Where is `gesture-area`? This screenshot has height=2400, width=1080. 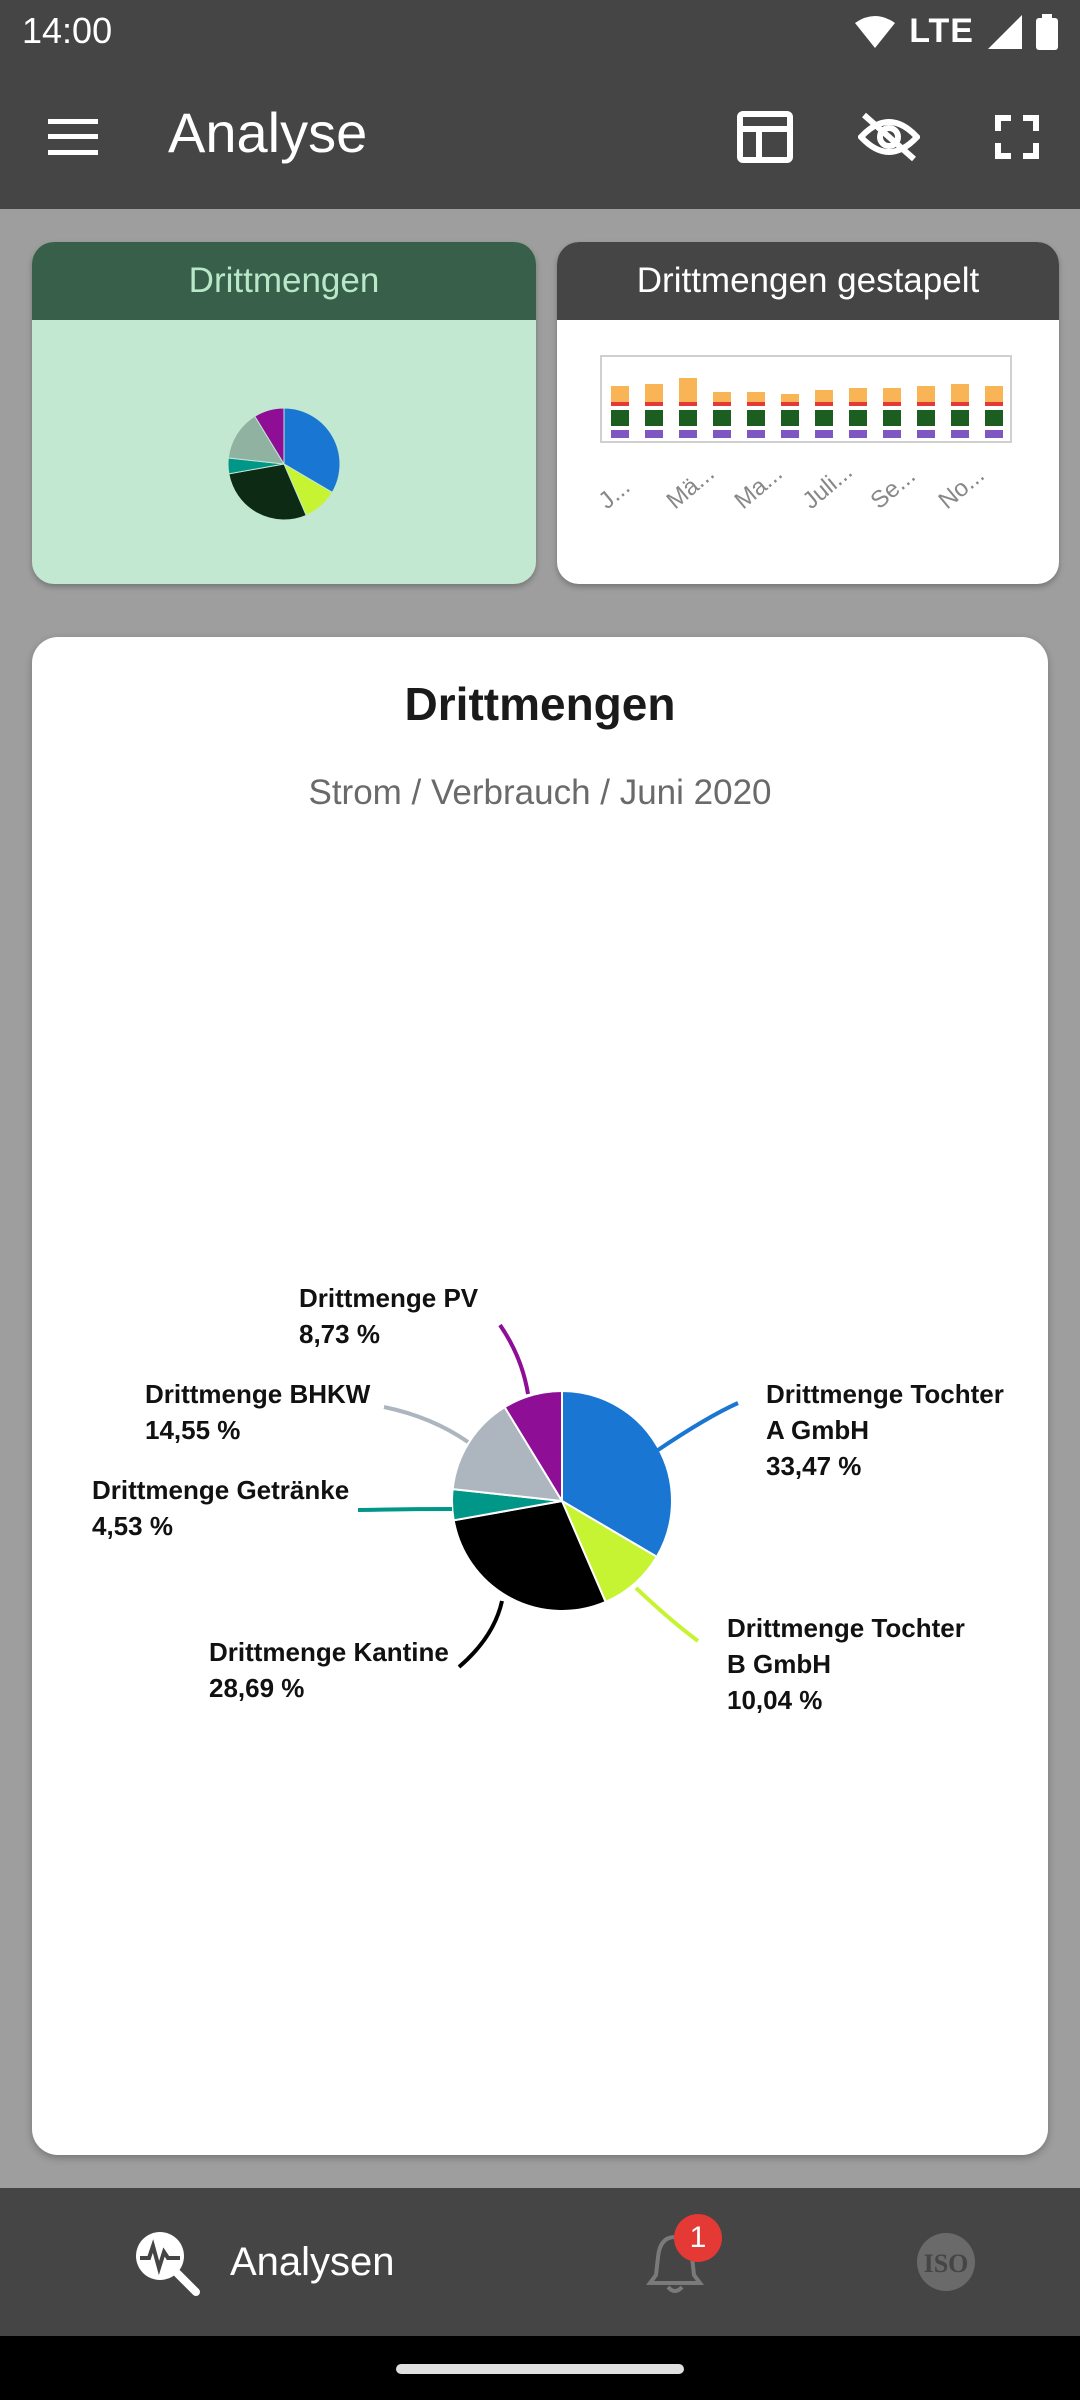 gesture-area is located at coordinates (540, 2368).